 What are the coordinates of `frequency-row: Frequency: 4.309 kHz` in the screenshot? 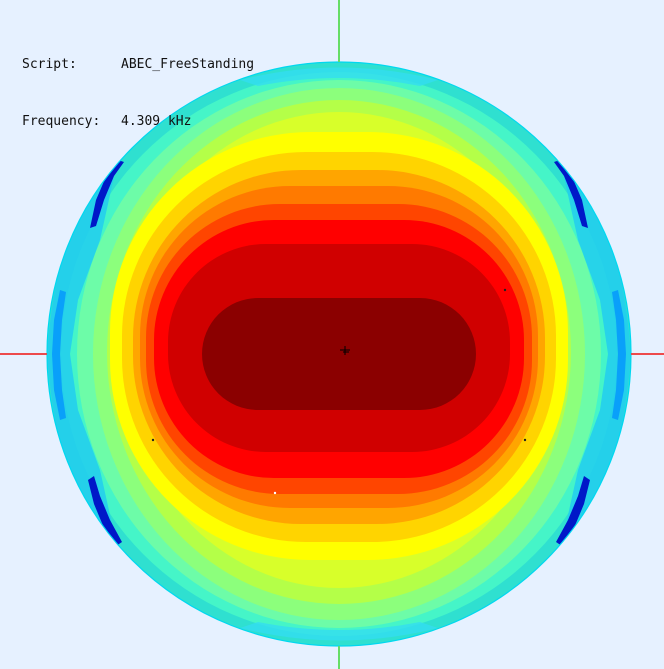 It's located at (138, 121).